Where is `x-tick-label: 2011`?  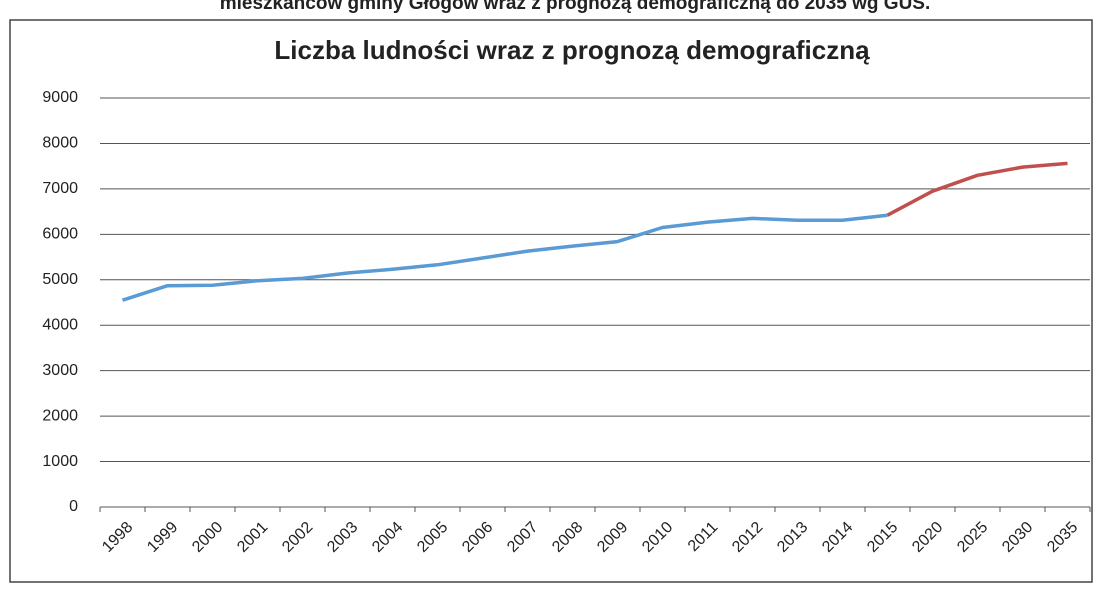
x-tick-label: 2011 is located at coordinates (703, 537).